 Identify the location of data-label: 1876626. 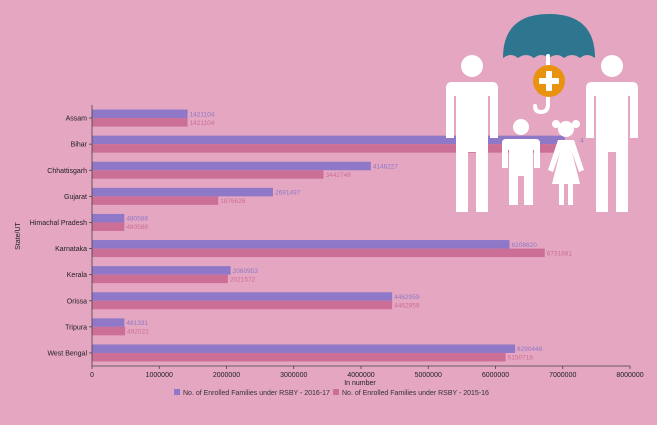
(233, 201).